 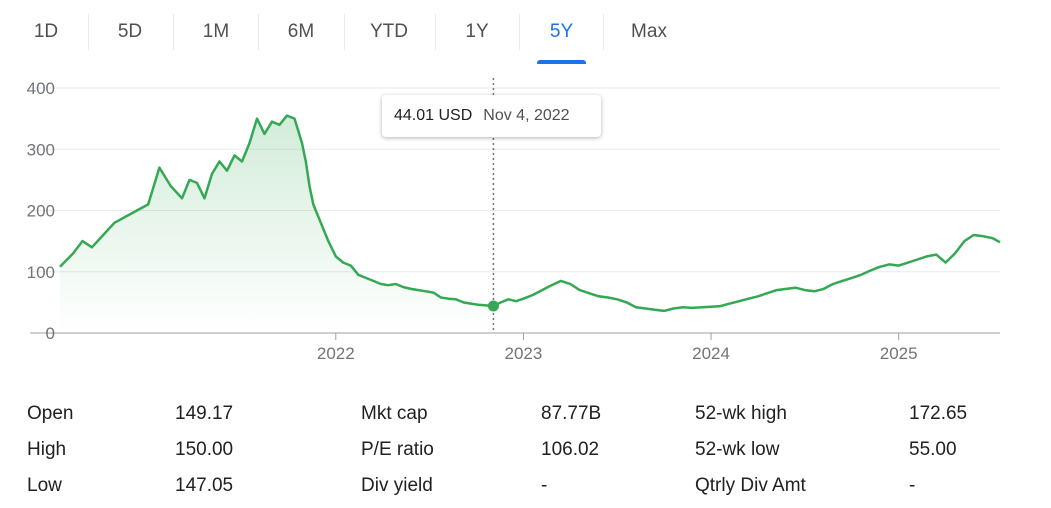 What do you see at coordinates (933, 449) in the screenshot?
I see `stat-value-52wk-low: 55.00` at bounding box center [933, 449].